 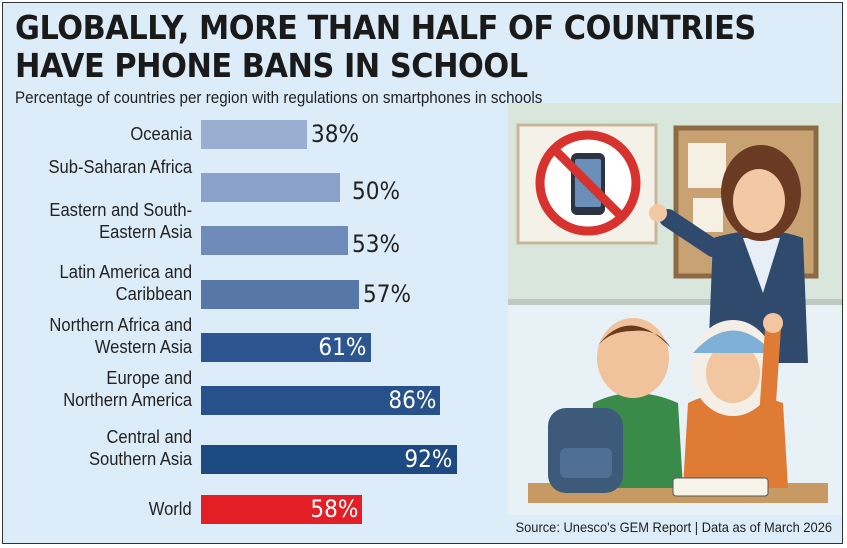 I want to click on category-label-line: Southern Asia, so click(x=140, y=459).